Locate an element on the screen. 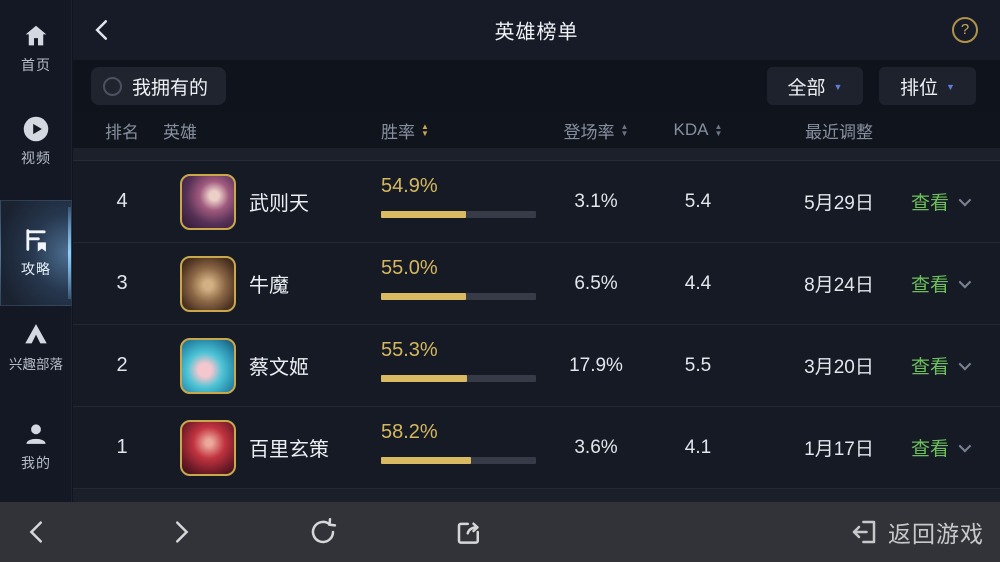 Image resolution: width=1000 pixels, height=562 pixels. table-header: 排名 英雄 胜率 ▲ ▼ 登场率 ▲ ▼ KDA ▲ ▼ 最近调整 is located at coordinates (536, 130).